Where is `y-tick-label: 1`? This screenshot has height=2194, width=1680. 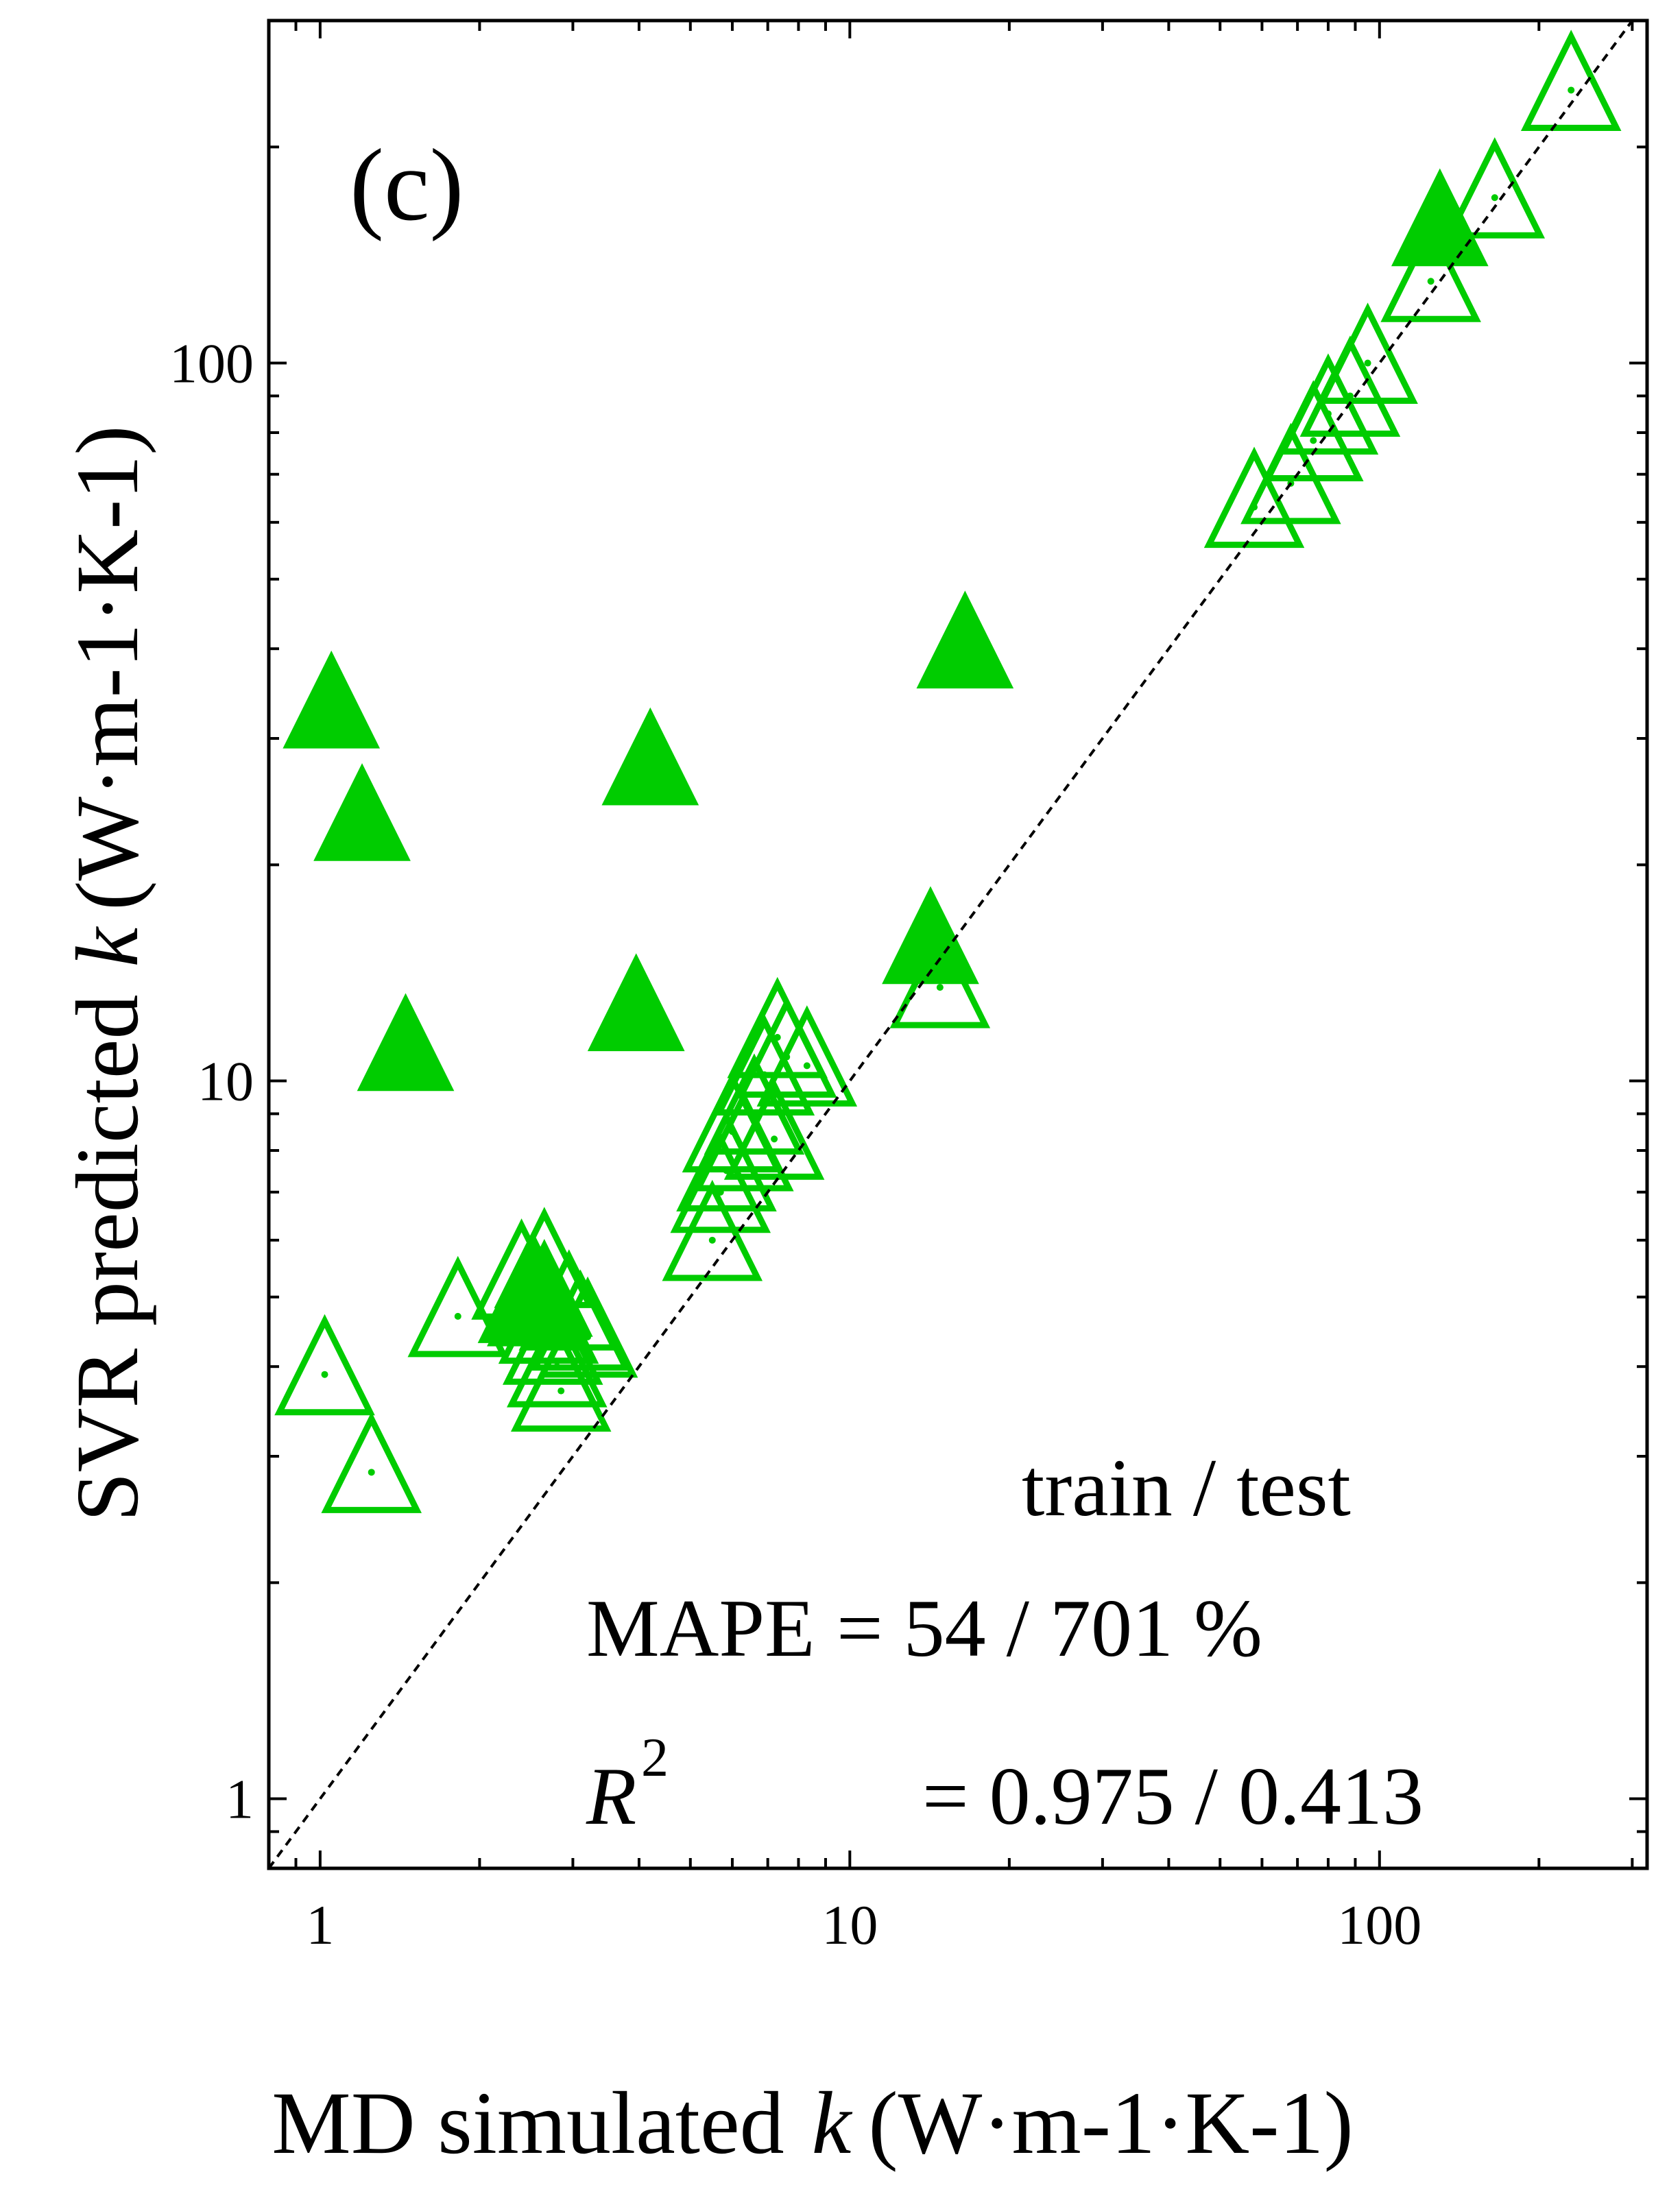 y-tick-label: 1 is located at coordinates (240, 1799).